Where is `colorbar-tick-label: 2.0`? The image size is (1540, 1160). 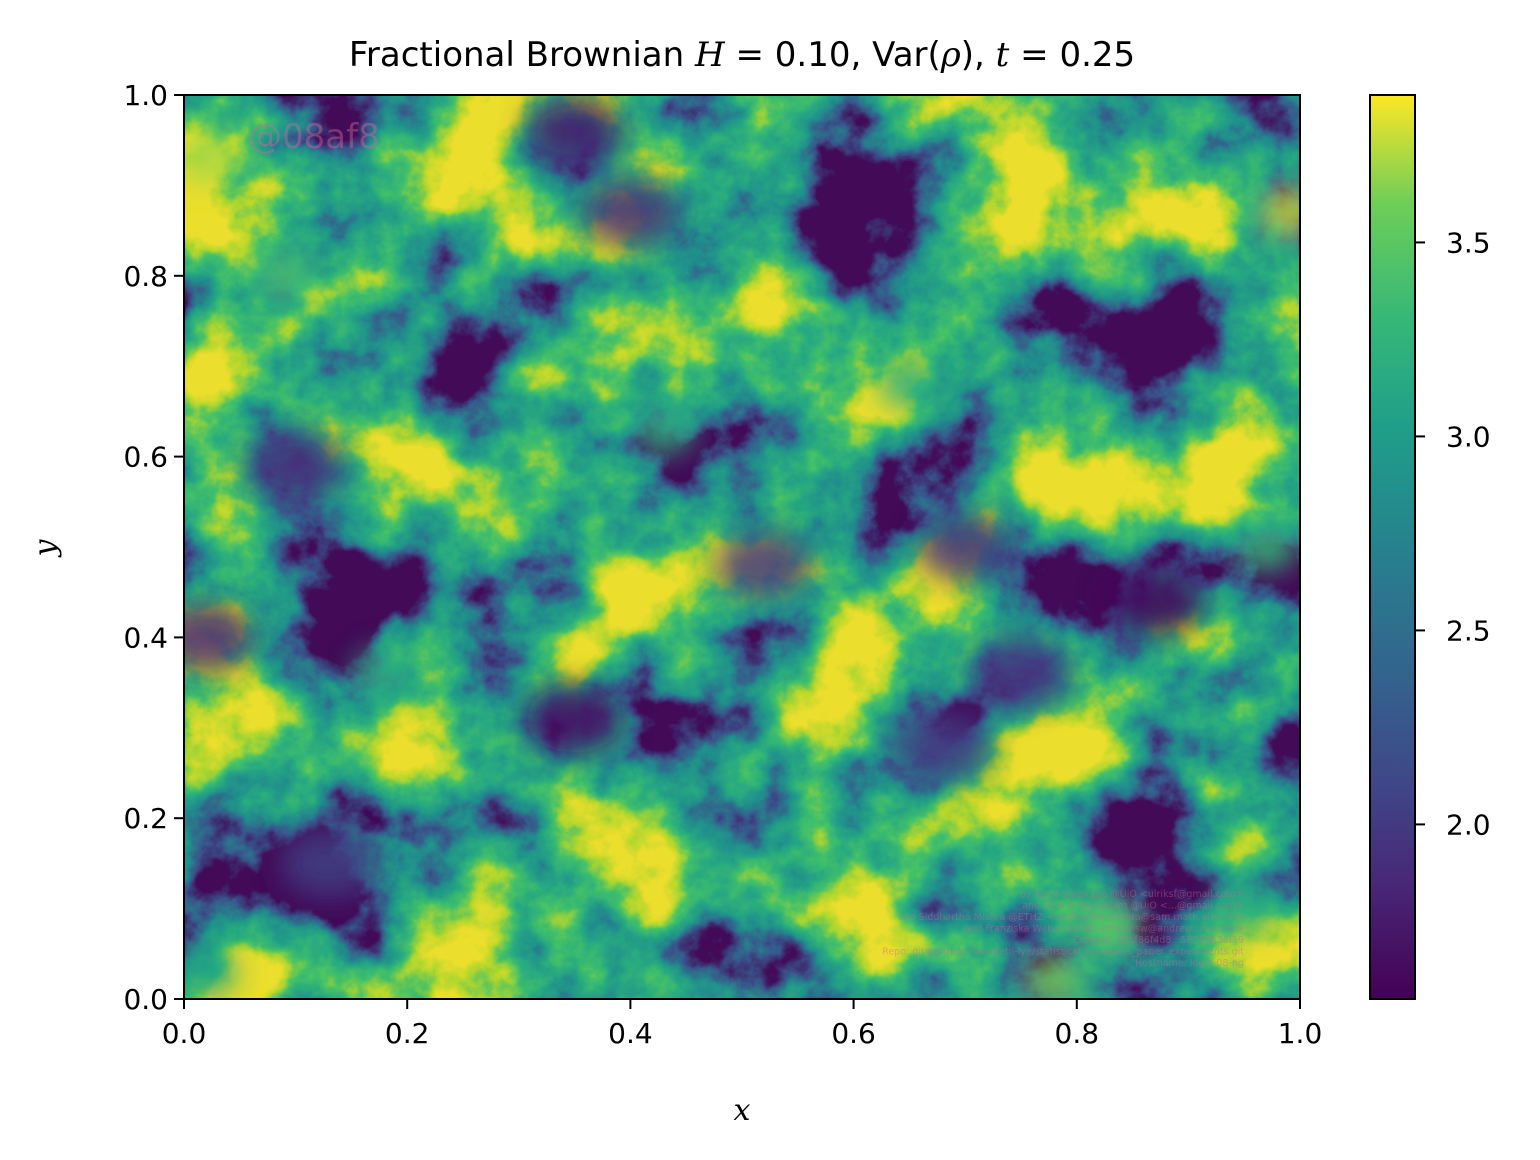 colorbar-tick-label: 2.0 is located at coordinates (1468, 824).